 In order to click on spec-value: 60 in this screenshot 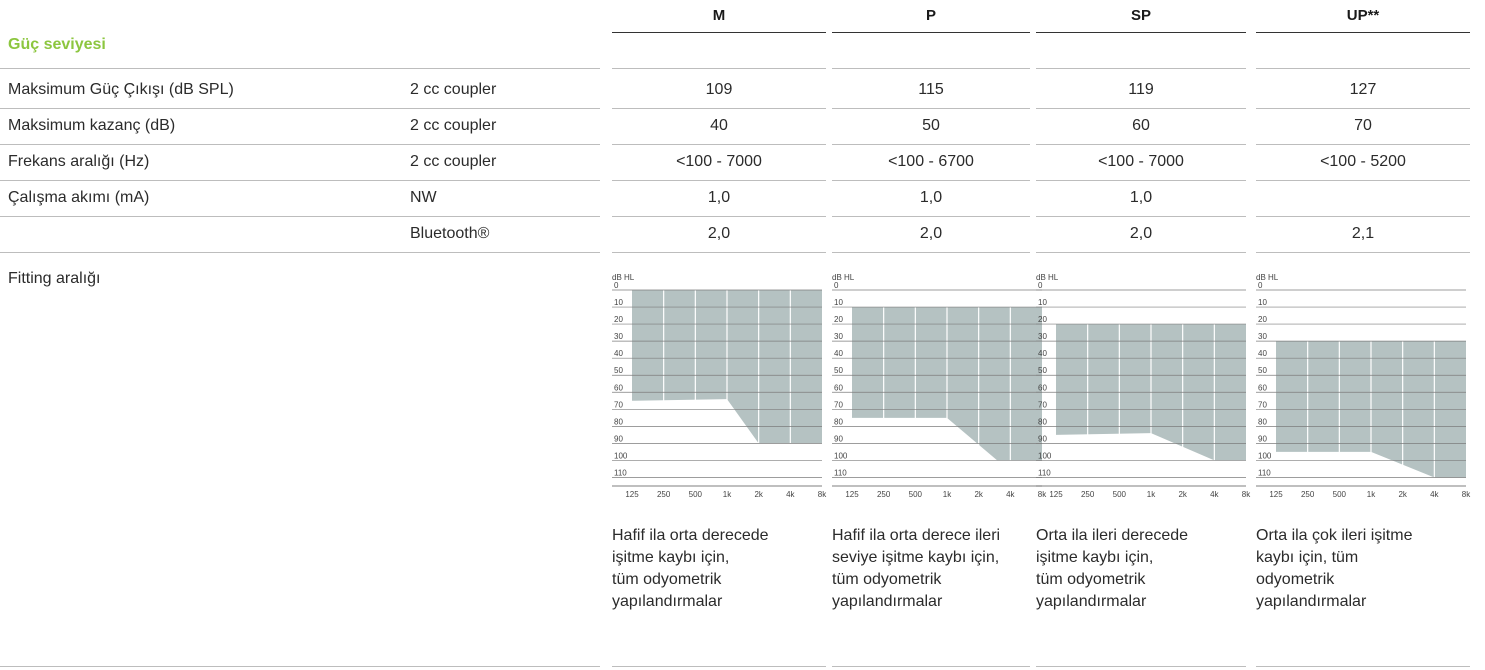, I will do `click(1141, 125)`.